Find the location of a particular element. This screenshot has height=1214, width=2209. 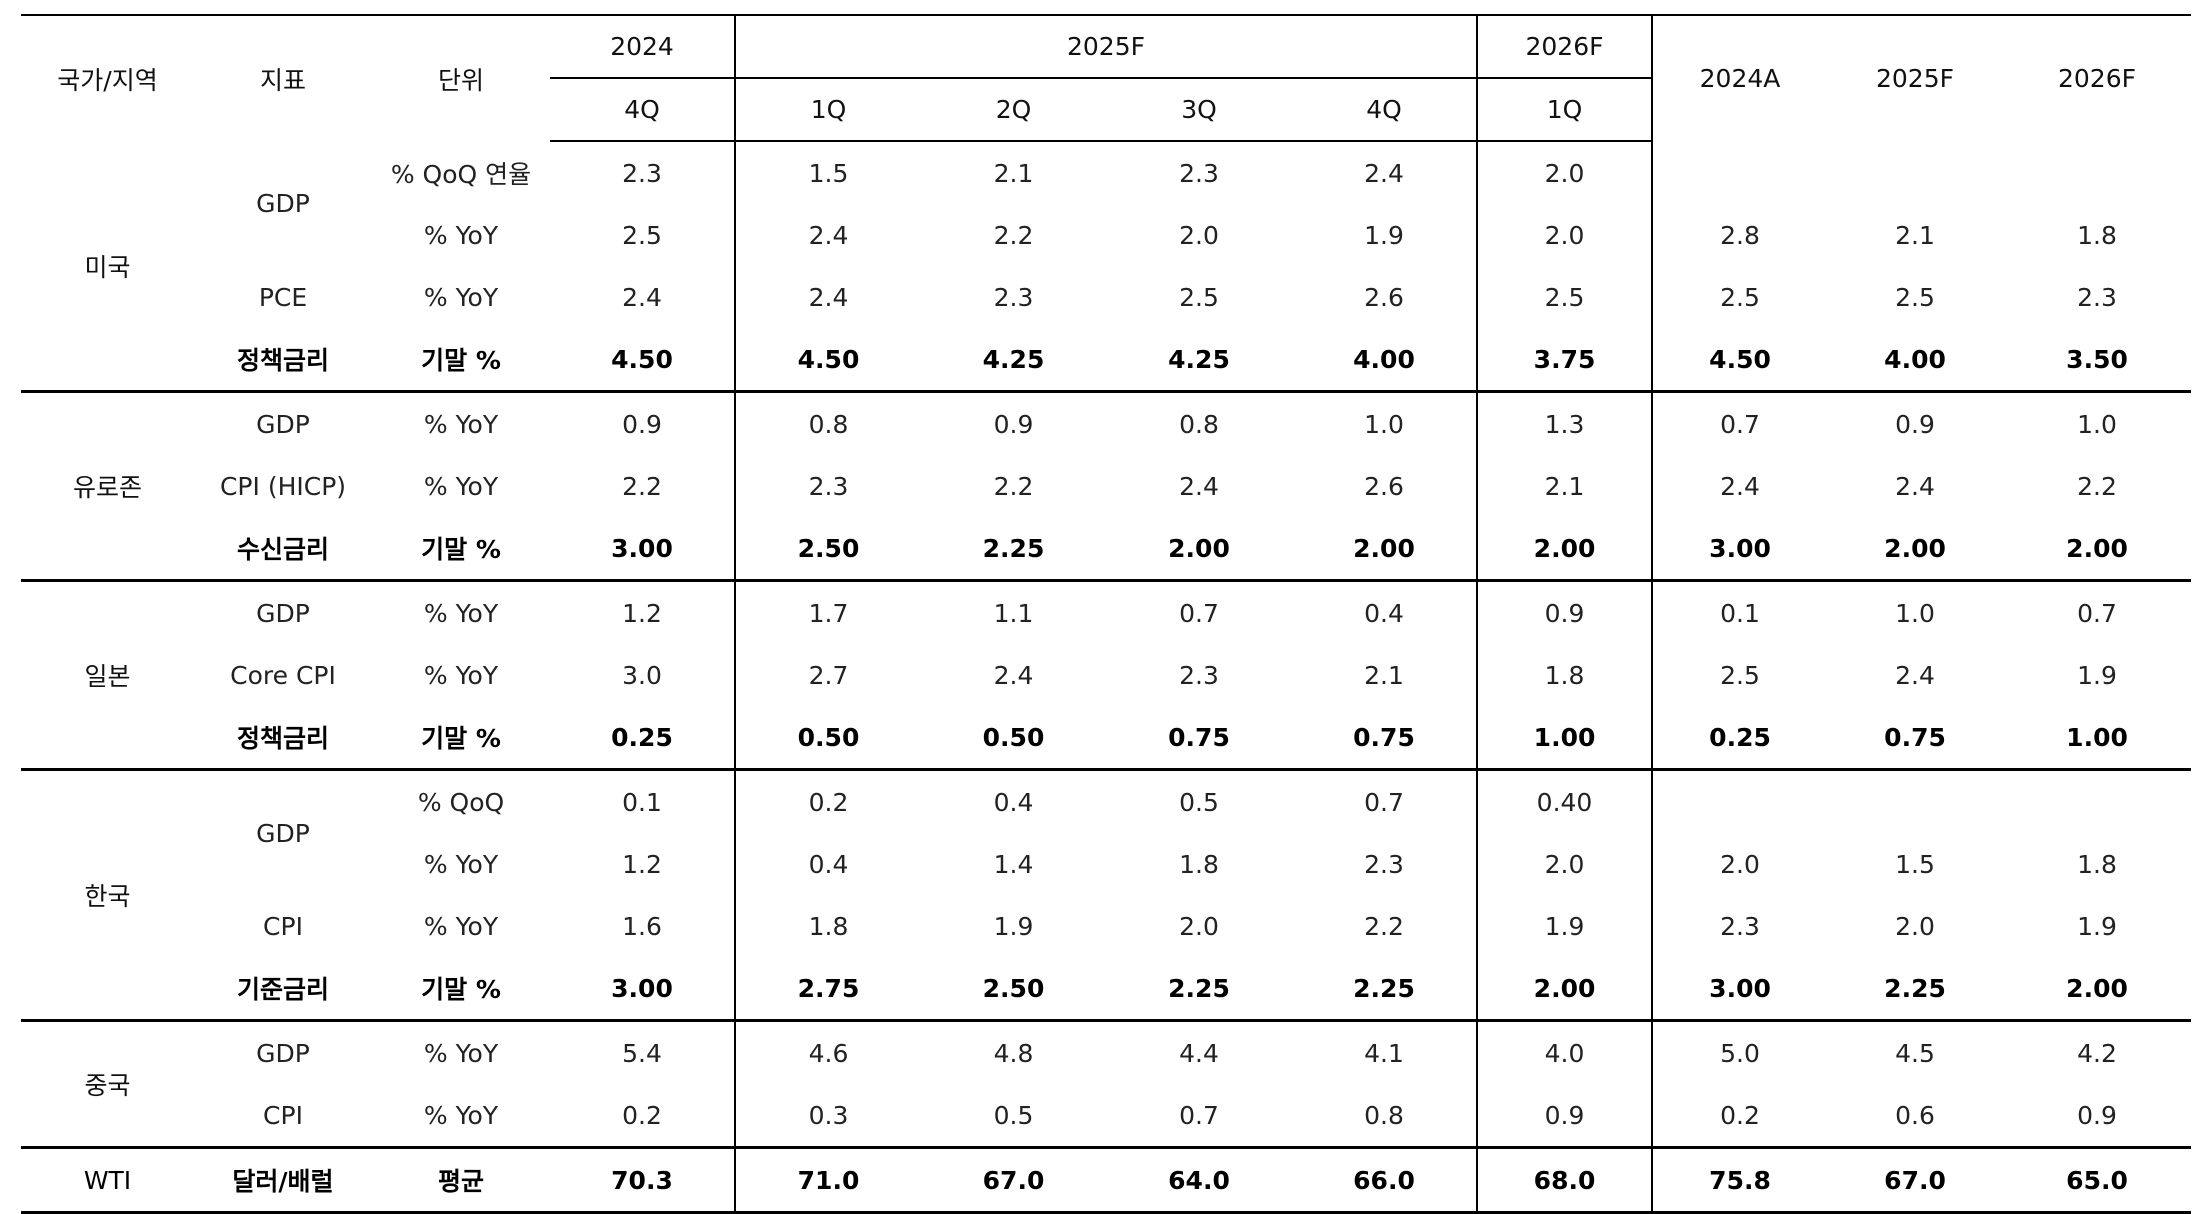

quarter-value-cell: 0.50 is located at coordinates (827, 738).